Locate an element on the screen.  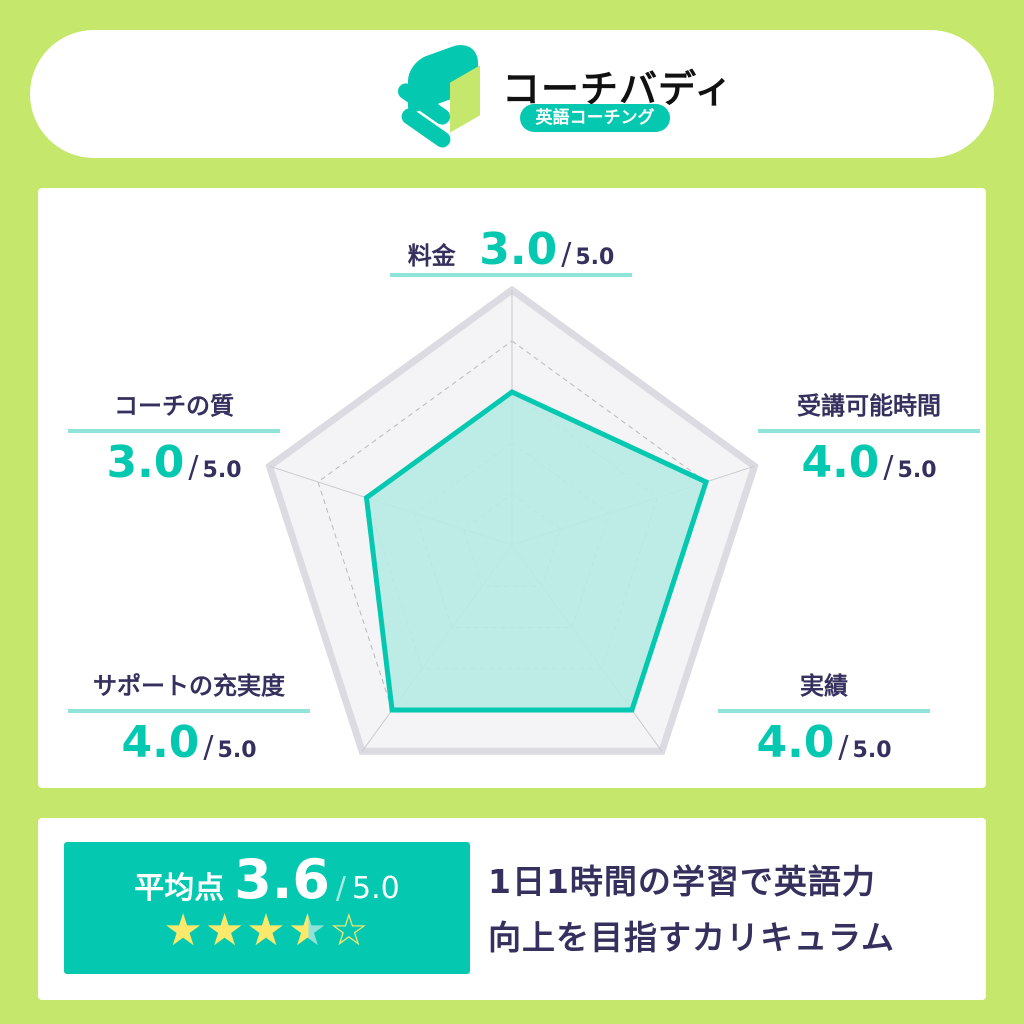
radar-grid-ring is located at coordinates (512, 525).